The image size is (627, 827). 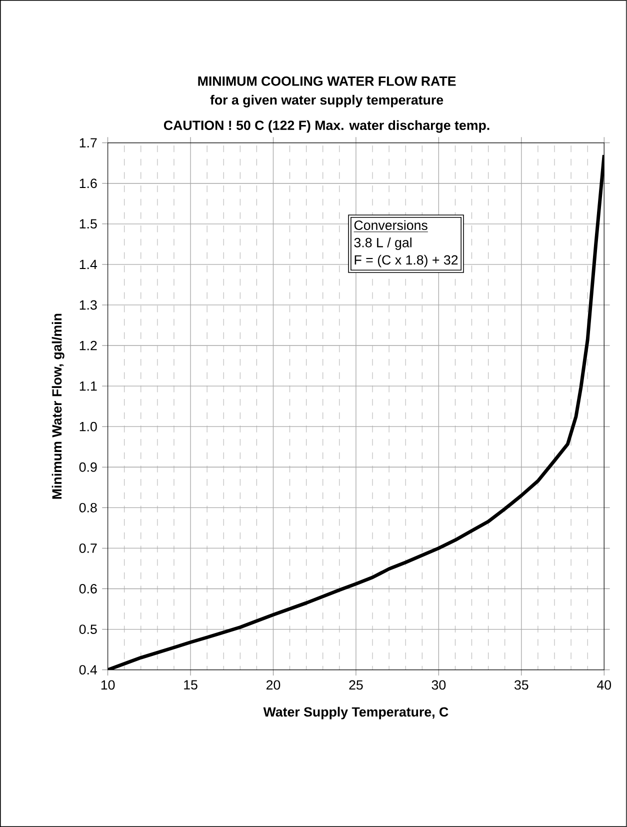 I want to click on y-tick-label: 1.0, so click(x=88, y=427).